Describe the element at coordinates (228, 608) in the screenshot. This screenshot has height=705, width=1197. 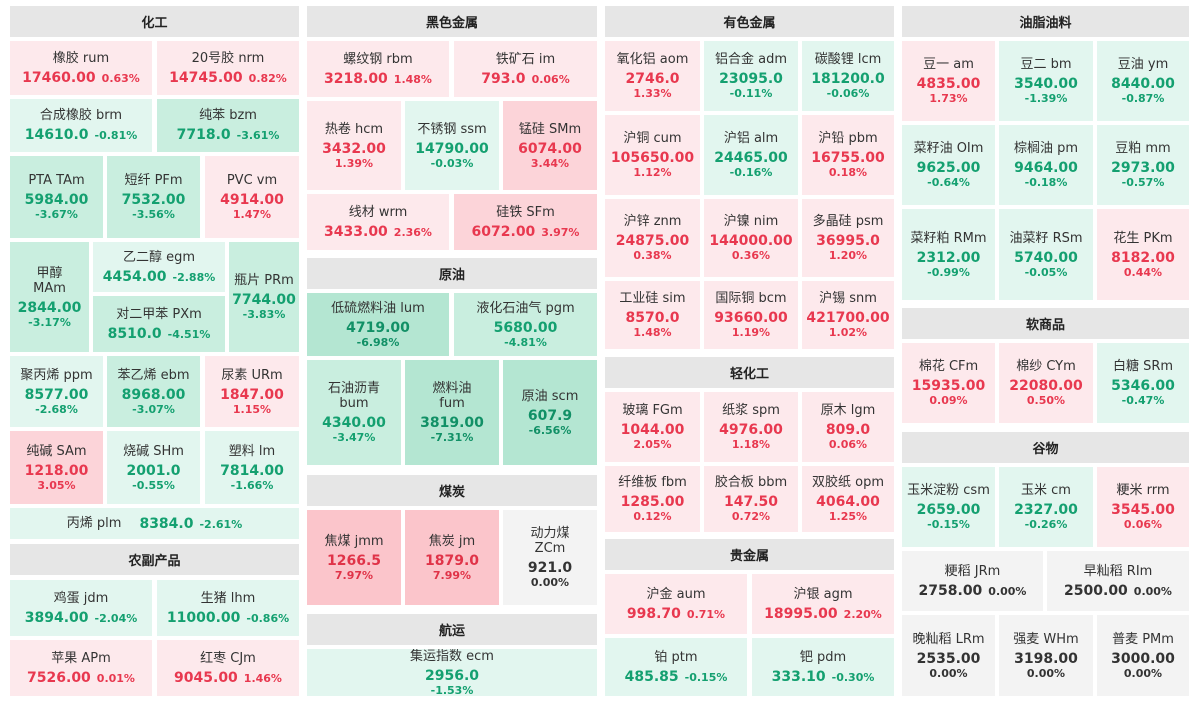
I see `contract-tile-lhm: 生猪 lhm 11000.00 -0.86%` at that location.